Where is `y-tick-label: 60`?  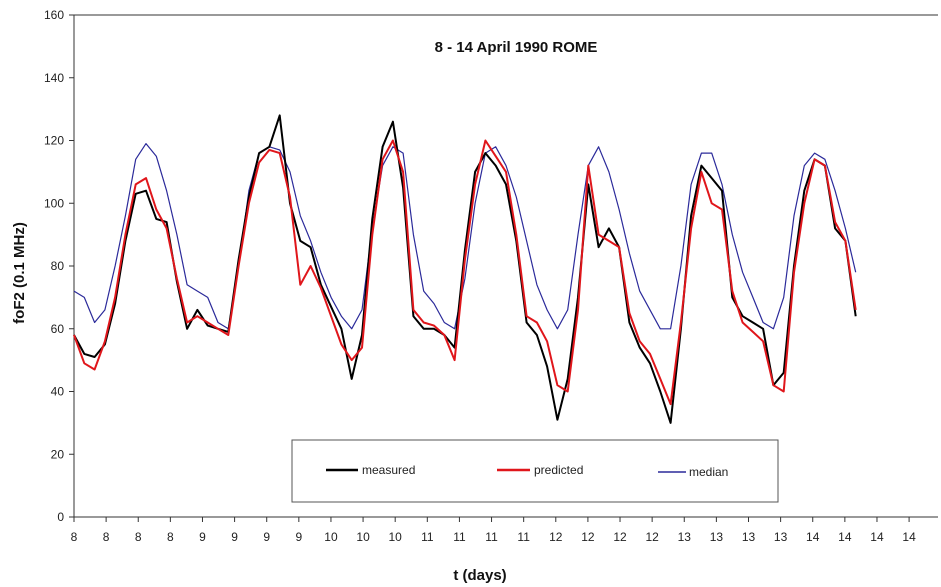
y-tick-label: 60 is located at coordinates (58, 329).